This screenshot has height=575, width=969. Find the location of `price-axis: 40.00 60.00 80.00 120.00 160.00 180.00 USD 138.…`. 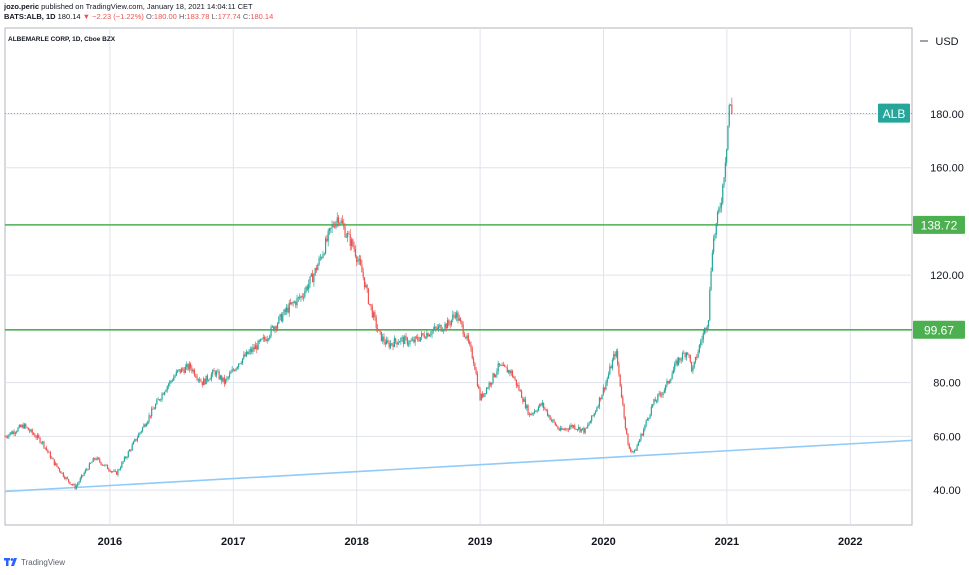

price-axis: 40.00 60.00 80.00 120.00 160.00 180.00 USD 138.… is located at coordinates (921, 266).